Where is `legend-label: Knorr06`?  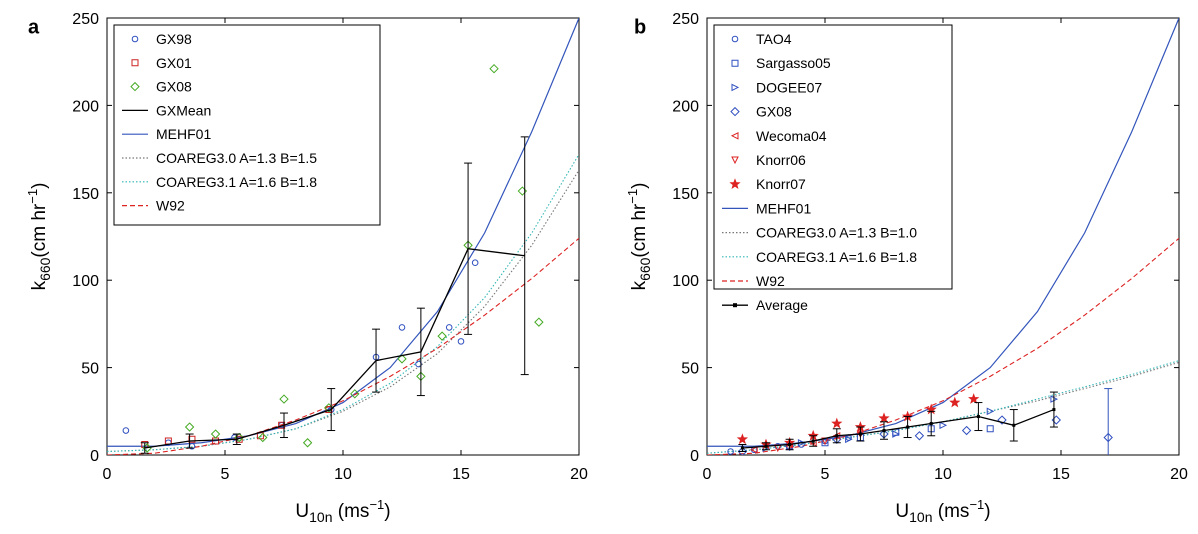 legend-label: Knorr06 is located at coordinates (781, 160).